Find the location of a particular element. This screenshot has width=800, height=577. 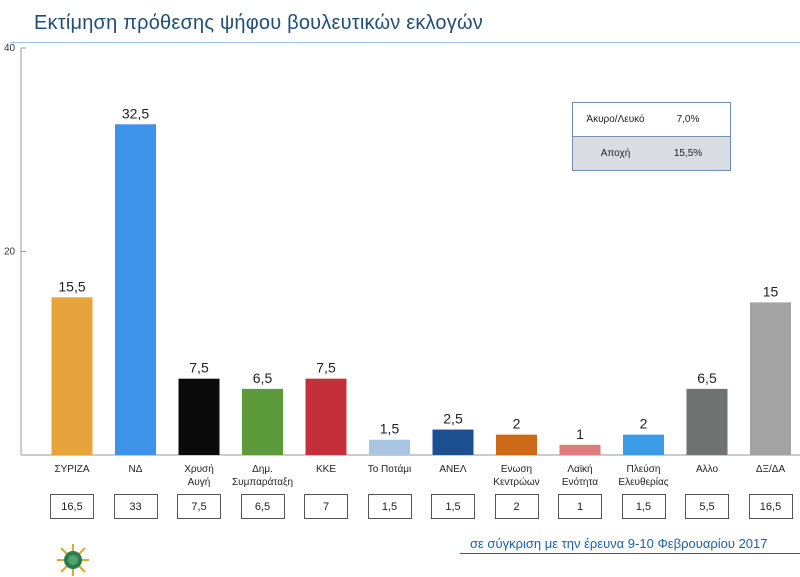

category-label: Κεντρώων is located at coordinates (516, 482).